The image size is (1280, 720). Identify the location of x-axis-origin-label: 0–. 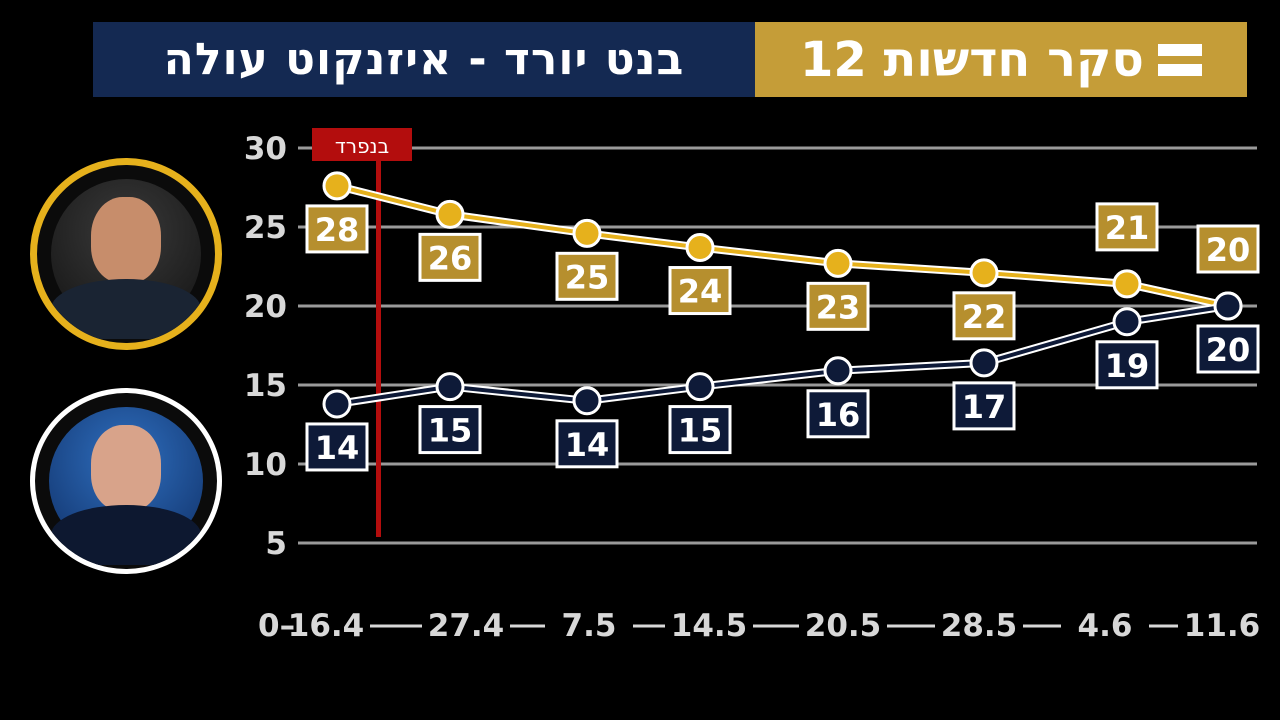
(276, 626).